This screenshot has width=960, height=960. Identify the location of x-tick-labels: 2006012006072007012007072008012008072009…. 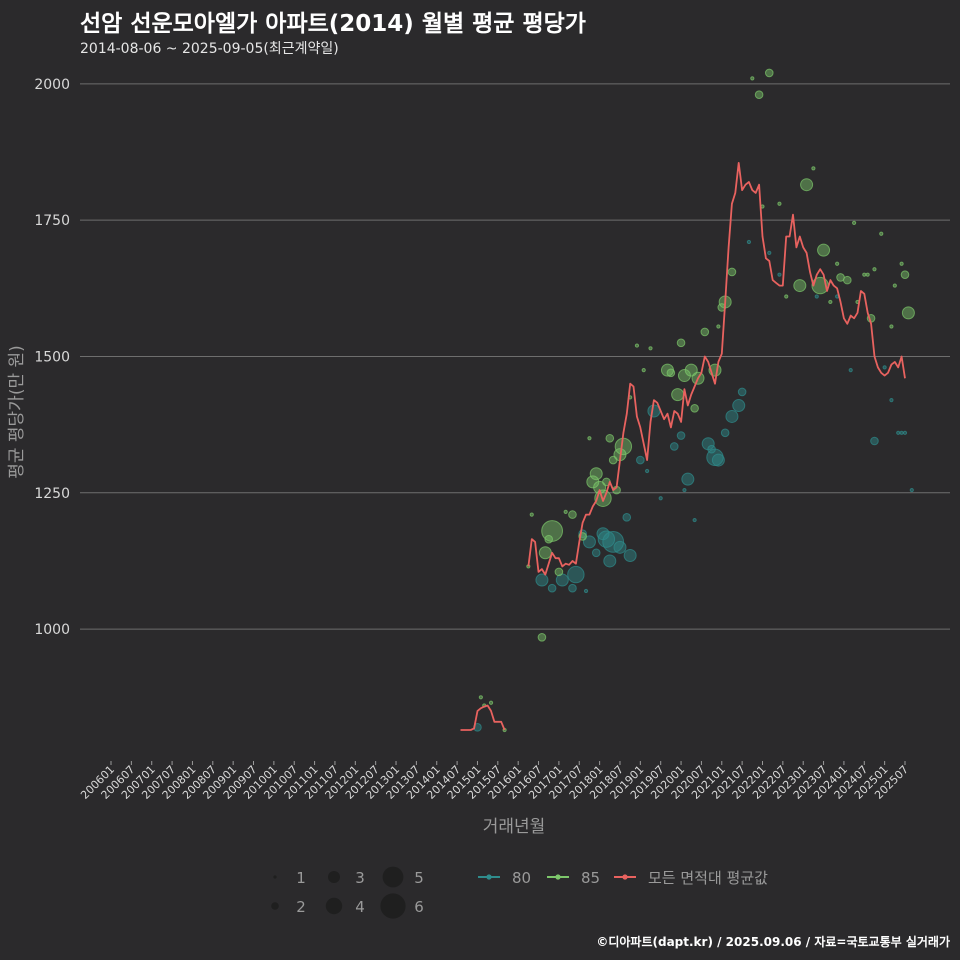
(494, 781).